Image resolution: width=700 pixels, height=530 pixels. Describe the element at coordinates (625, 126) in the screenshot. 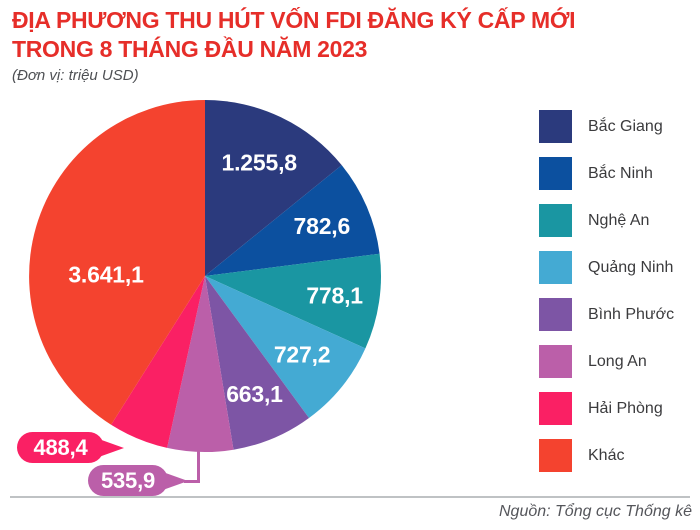

I see `legend-label: Bắc Giang` at that location.